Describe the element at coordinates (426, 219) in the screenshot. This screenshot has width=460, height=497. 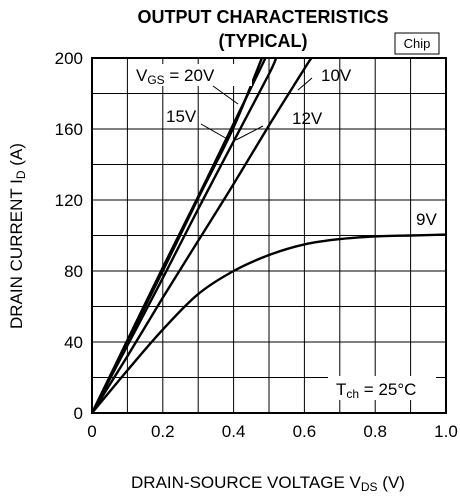
I see `series-label-9v: 9V` at that location.